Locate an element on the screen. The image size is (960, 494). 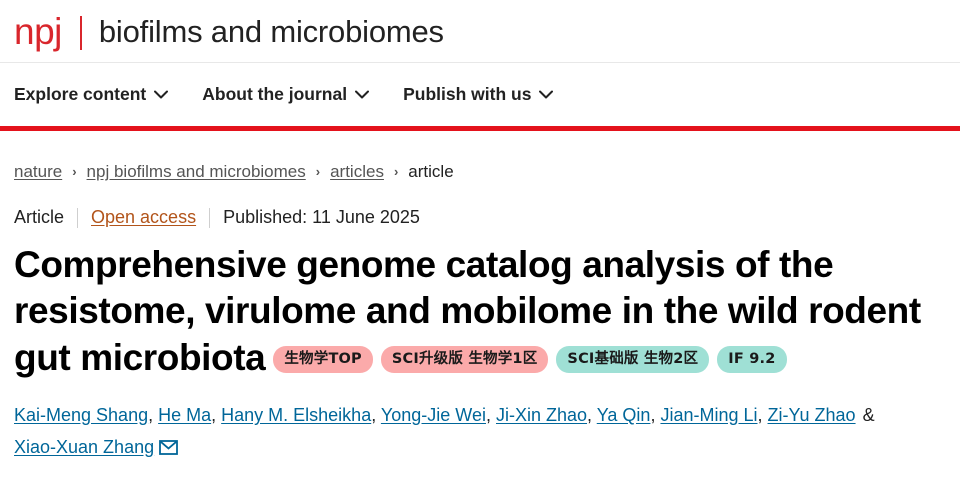
nav-item-explore-content: Explore content is located at coordinates (91, 94).